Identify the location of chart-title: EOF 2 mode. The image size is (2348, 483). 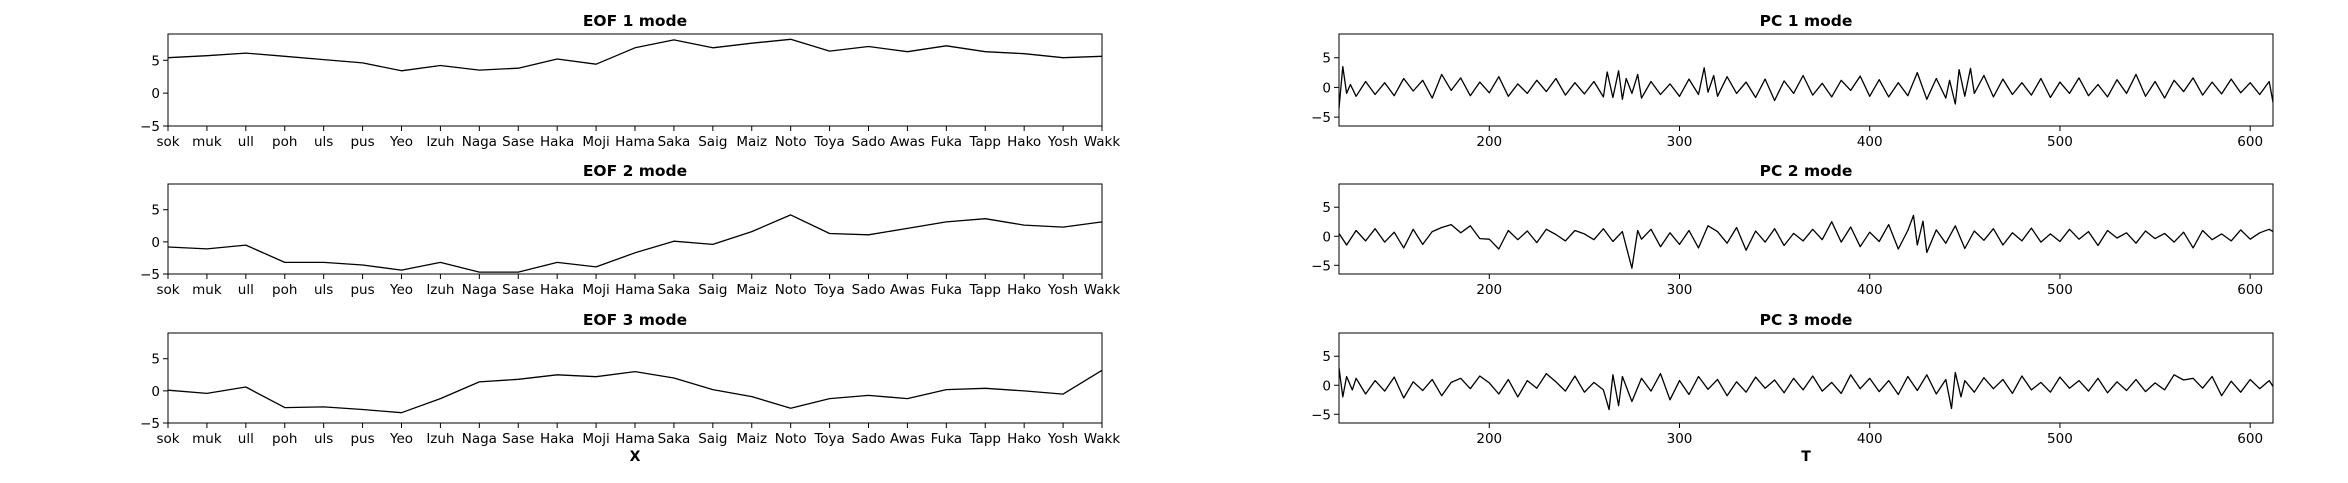
(635, 171).